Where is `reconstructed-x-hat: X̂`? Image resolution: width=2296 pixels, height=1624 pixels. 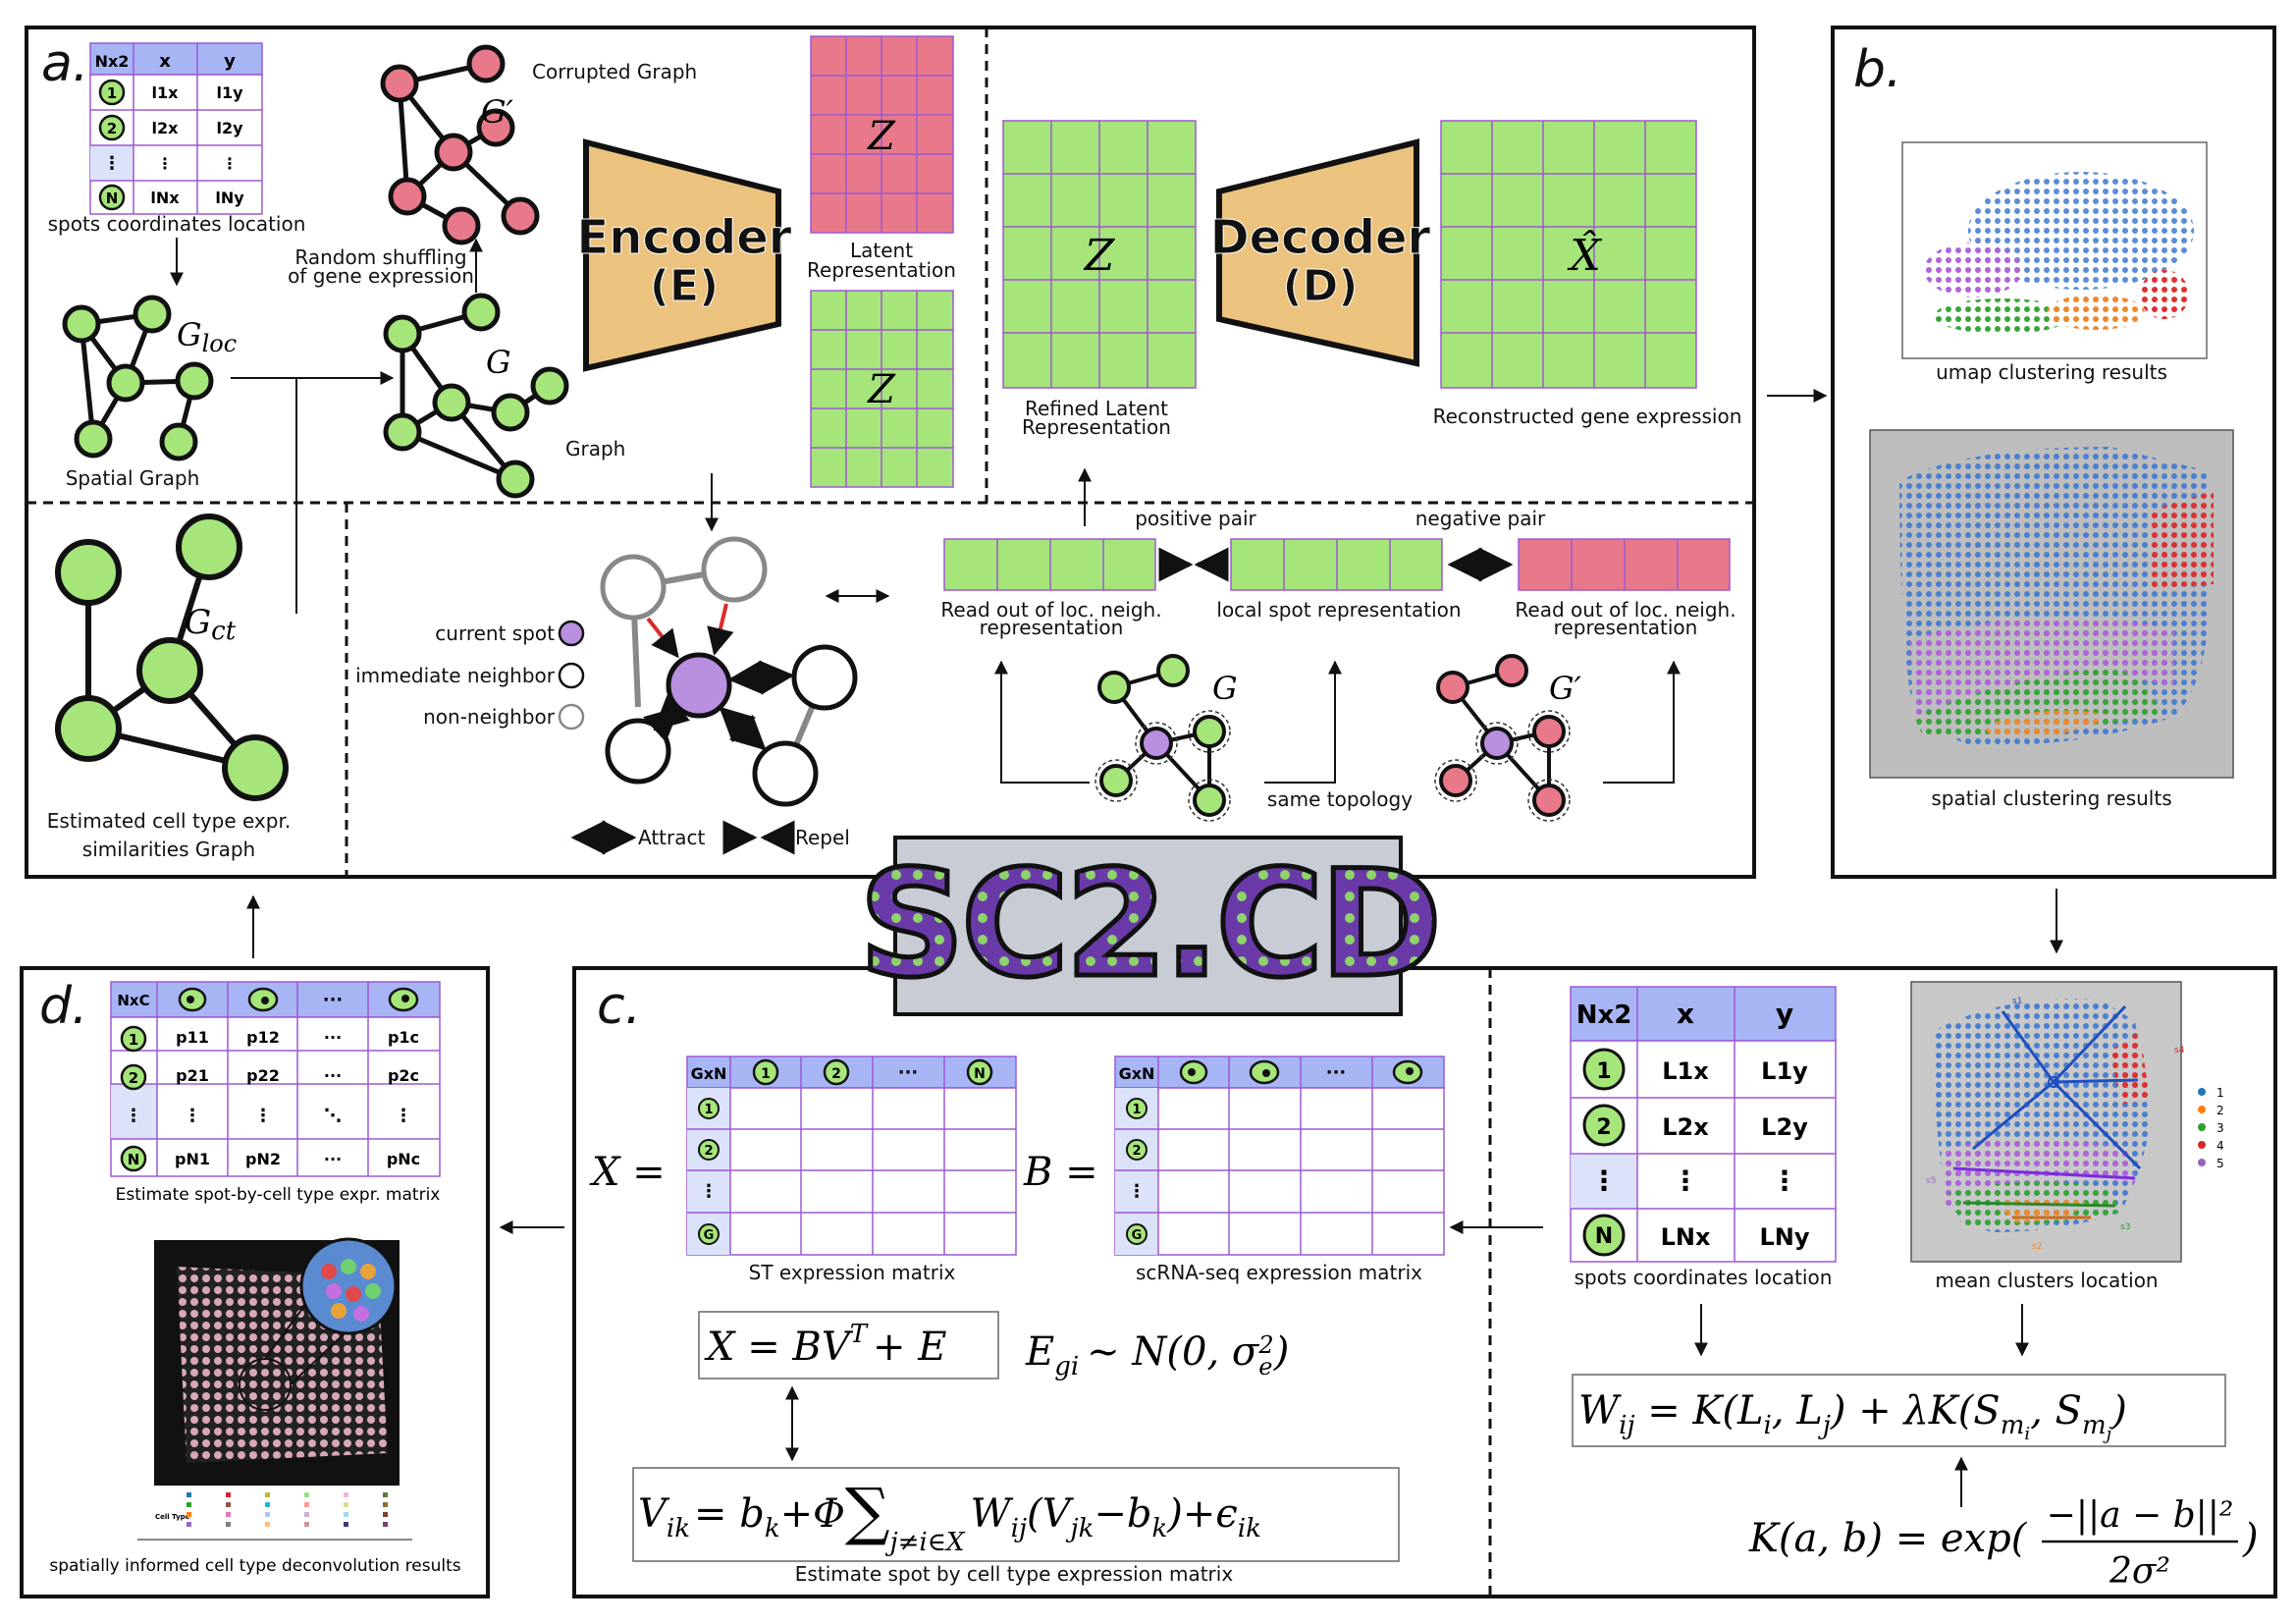
reconstructed-x-hat: X̂ is located at coordinates (1569, 254).